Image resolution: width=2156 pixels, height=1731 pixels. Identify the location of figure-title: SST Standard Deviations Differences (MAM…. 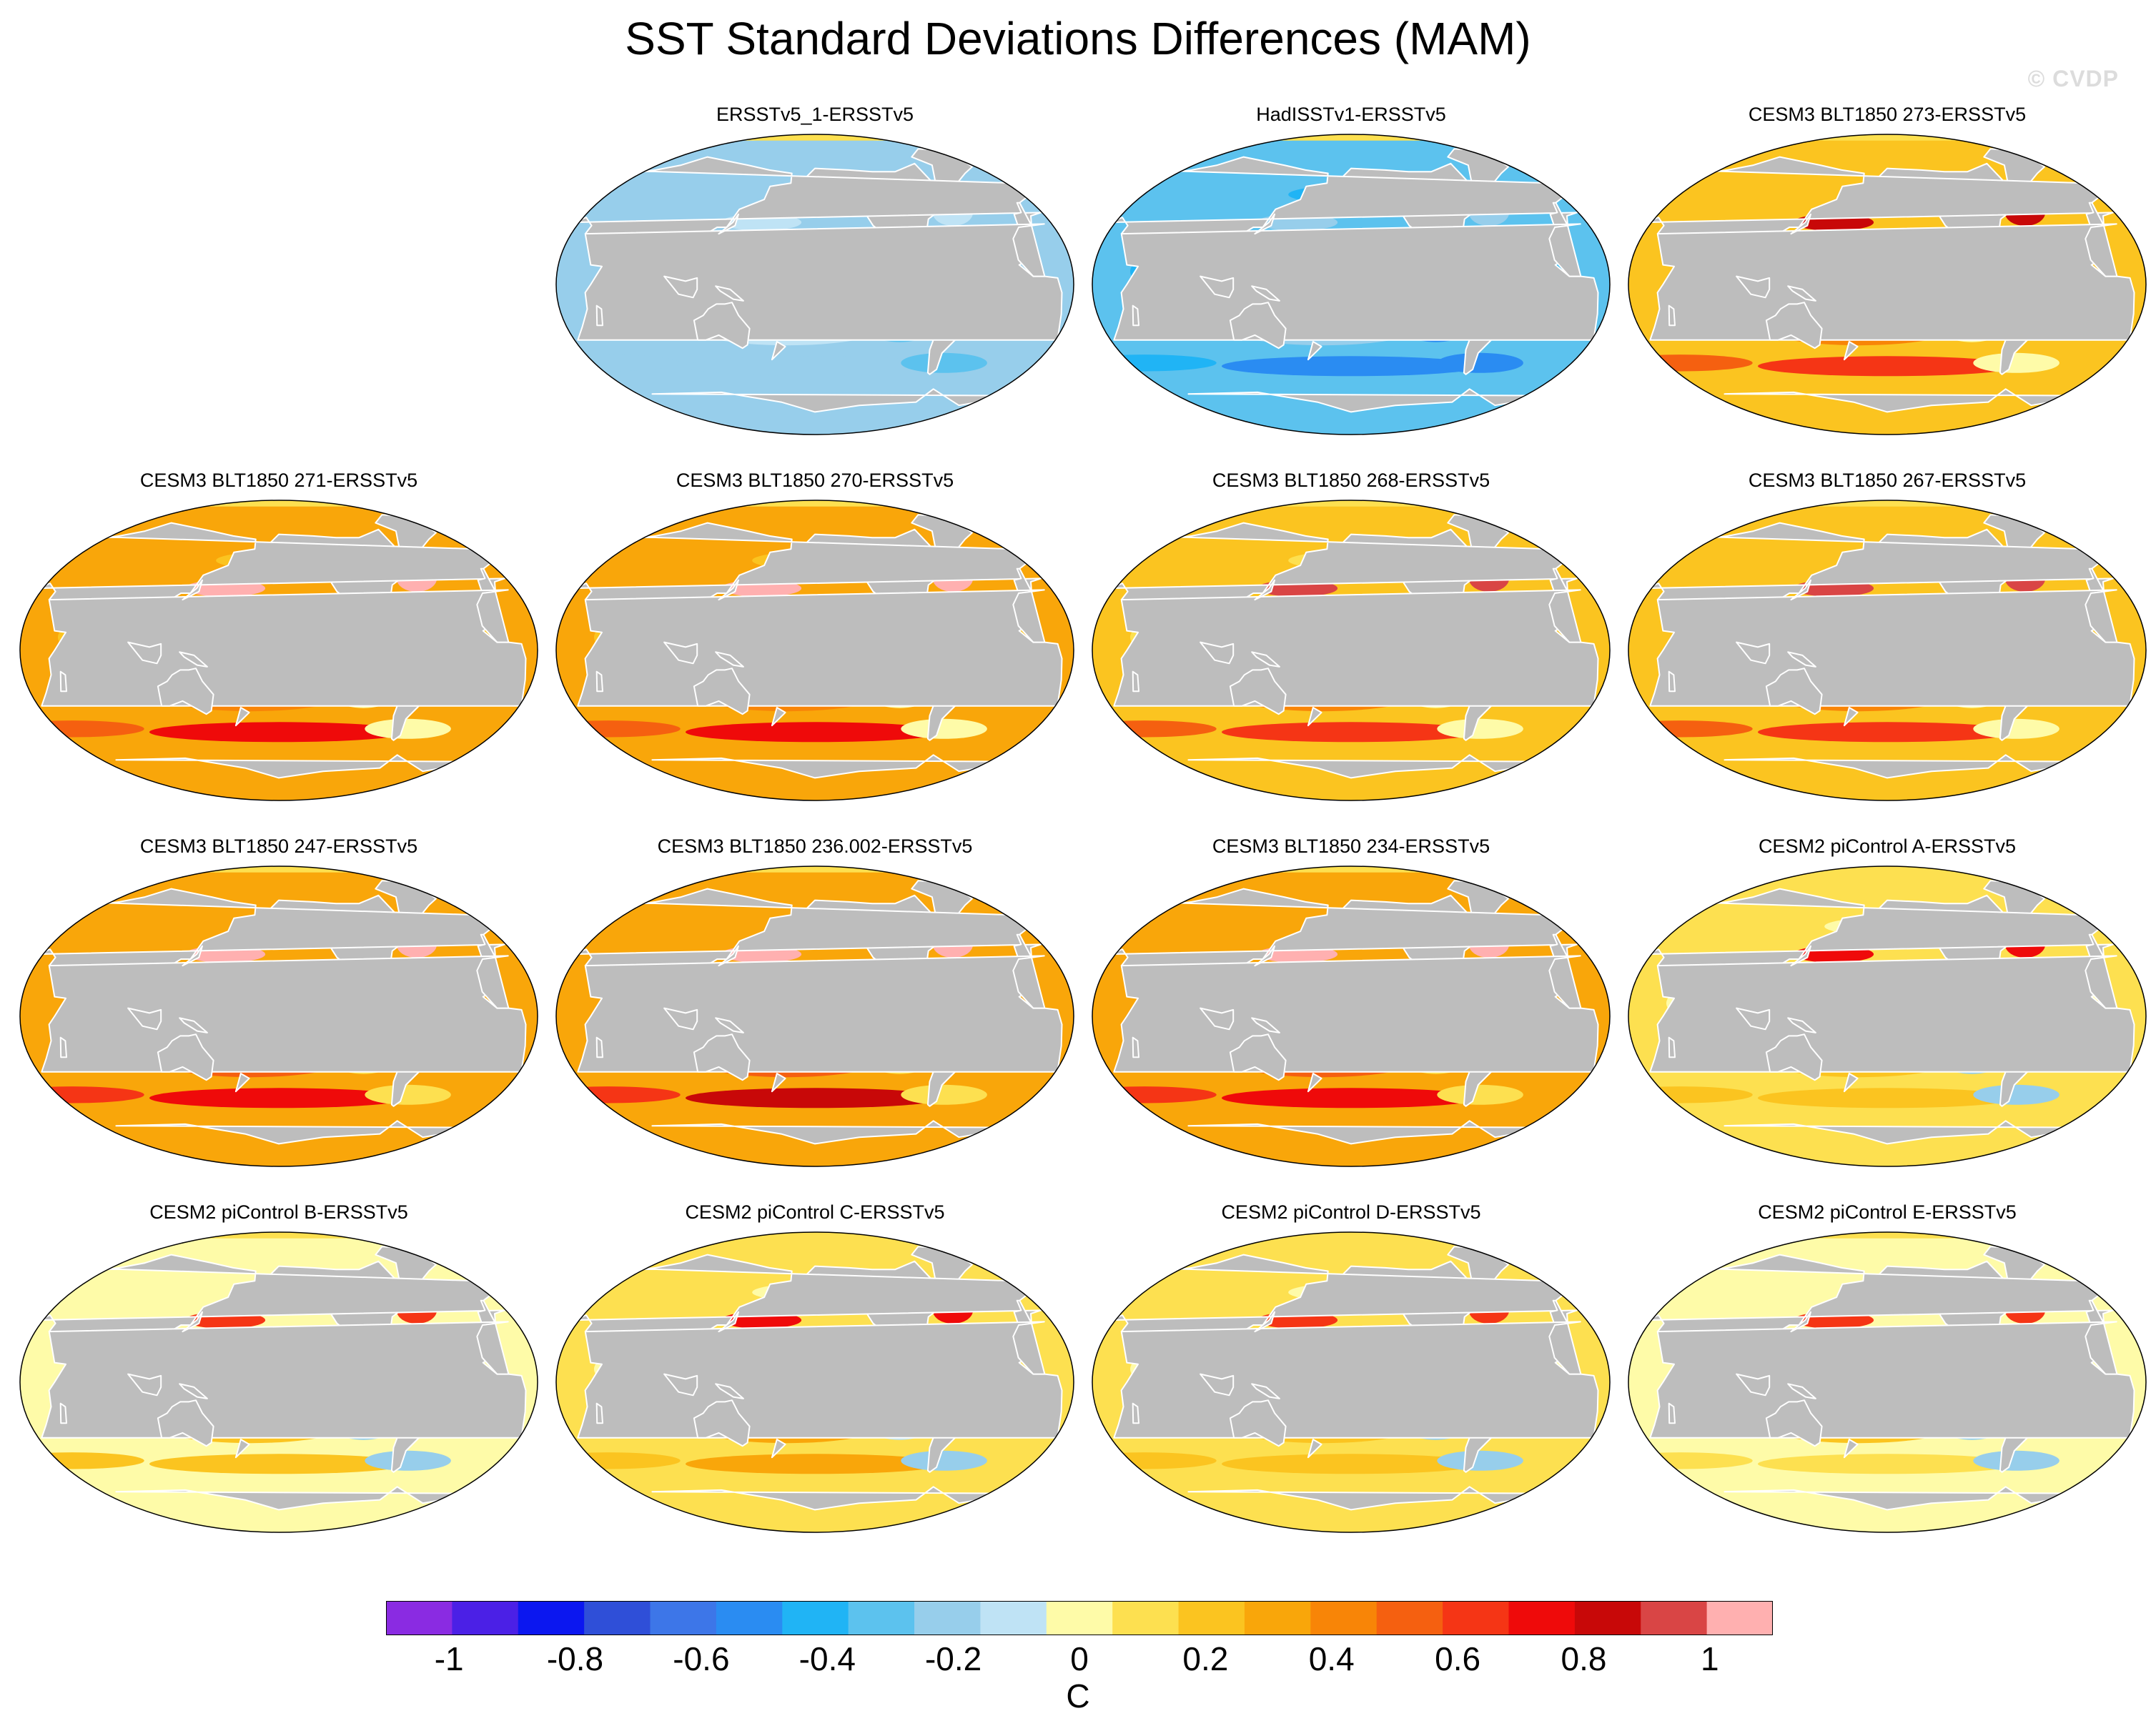
(1078, 38).